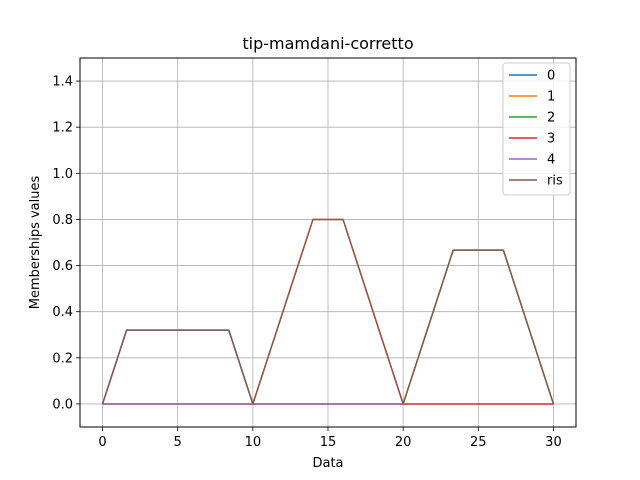  Describe the element at coordinates (62, 312) in the screenshot. I see `y-tick-label: 0.4` at that location.